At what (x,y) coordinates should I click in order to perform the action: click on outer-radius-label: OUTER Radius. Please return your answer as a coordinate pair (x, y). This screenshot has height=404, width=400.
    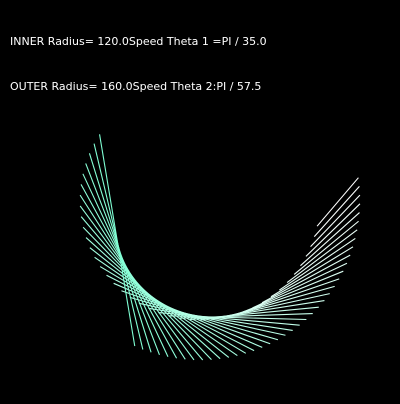
    Looking at the image, I should click on (49, 86).